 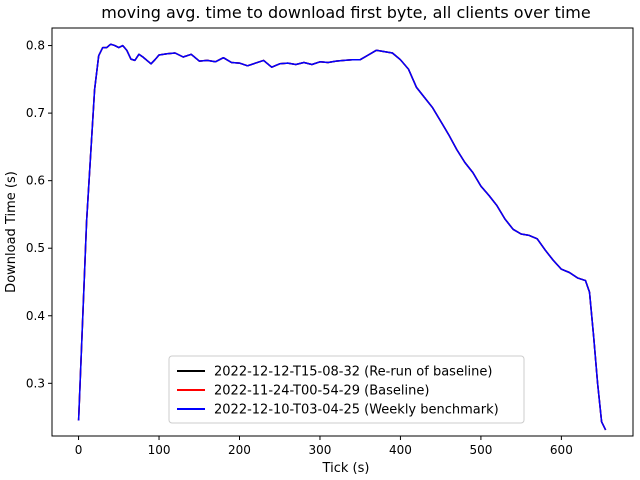 What do you see at coordinates (35, 181) in the screenshot?
I see `y-tick-label: 0.6` at bounding box center [35, 181].